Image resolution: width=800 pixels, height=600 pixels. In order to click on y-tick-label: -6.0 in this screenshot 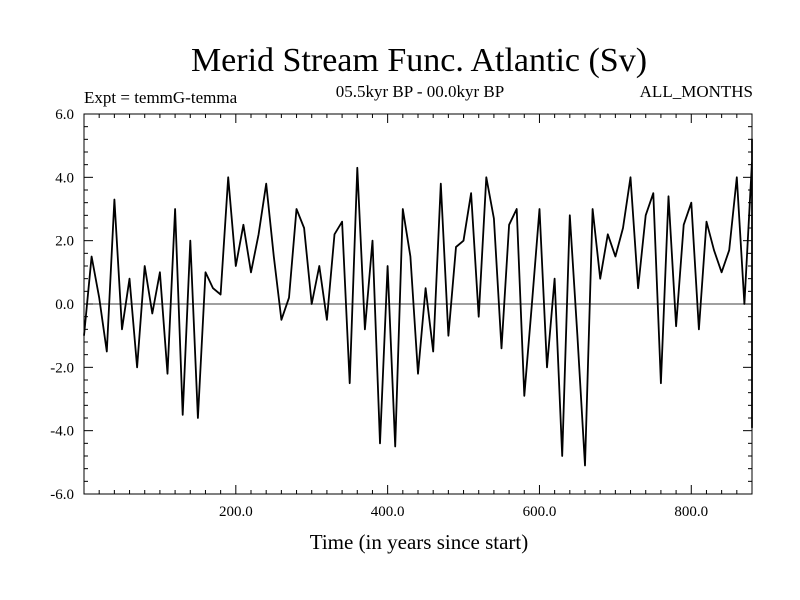, I will do `click(62, 495)`.